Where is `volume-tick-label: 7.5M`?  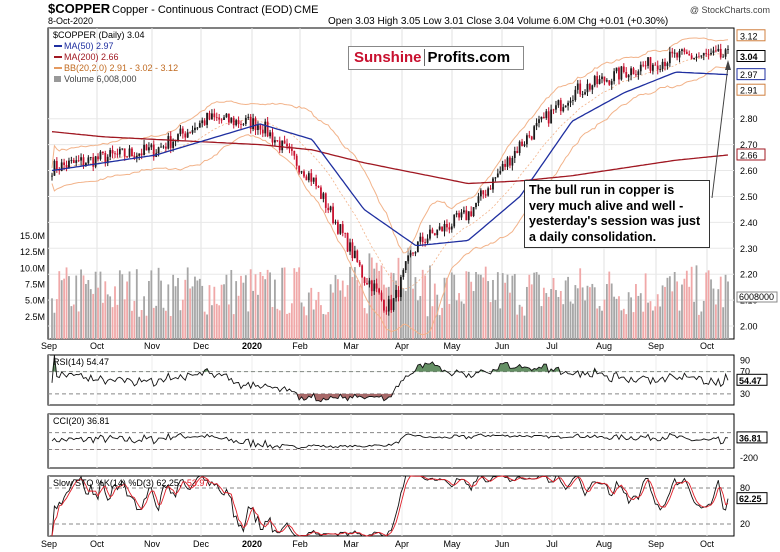 volume-tick-label: 7.5M is located at coordinates (35, 285).